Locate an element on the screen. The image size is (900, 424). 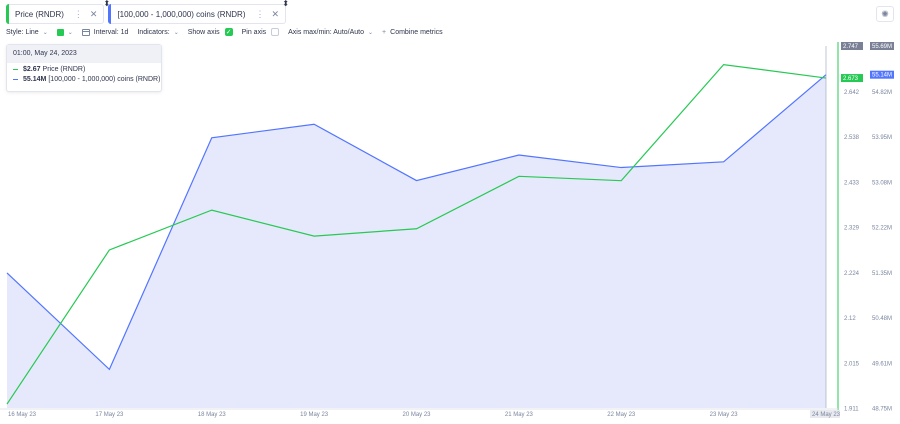
right-axis-tick-label: 52.22M is located at coordinates (882, 229).